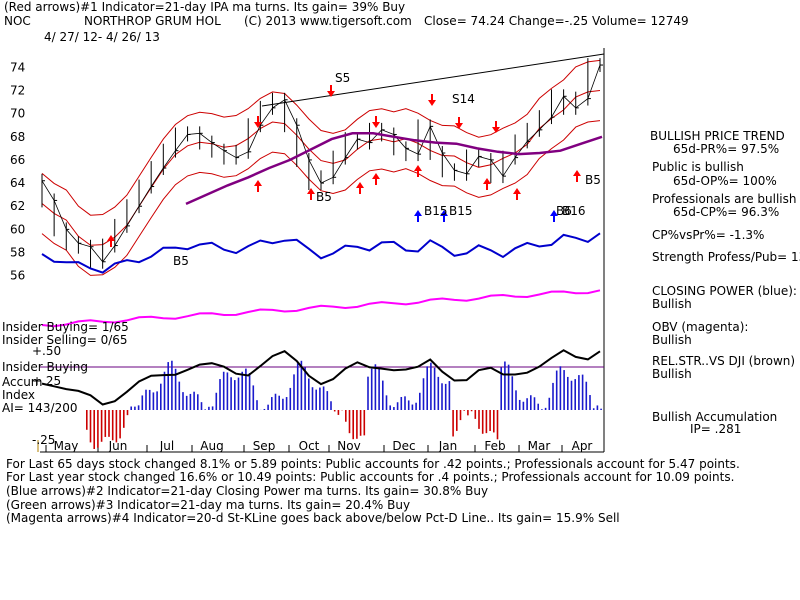 This screenshot has width=800, height=600. Describe the element at coordinates (17, 67) in the screenshot. I see `y-tick-label: 74` at that location.